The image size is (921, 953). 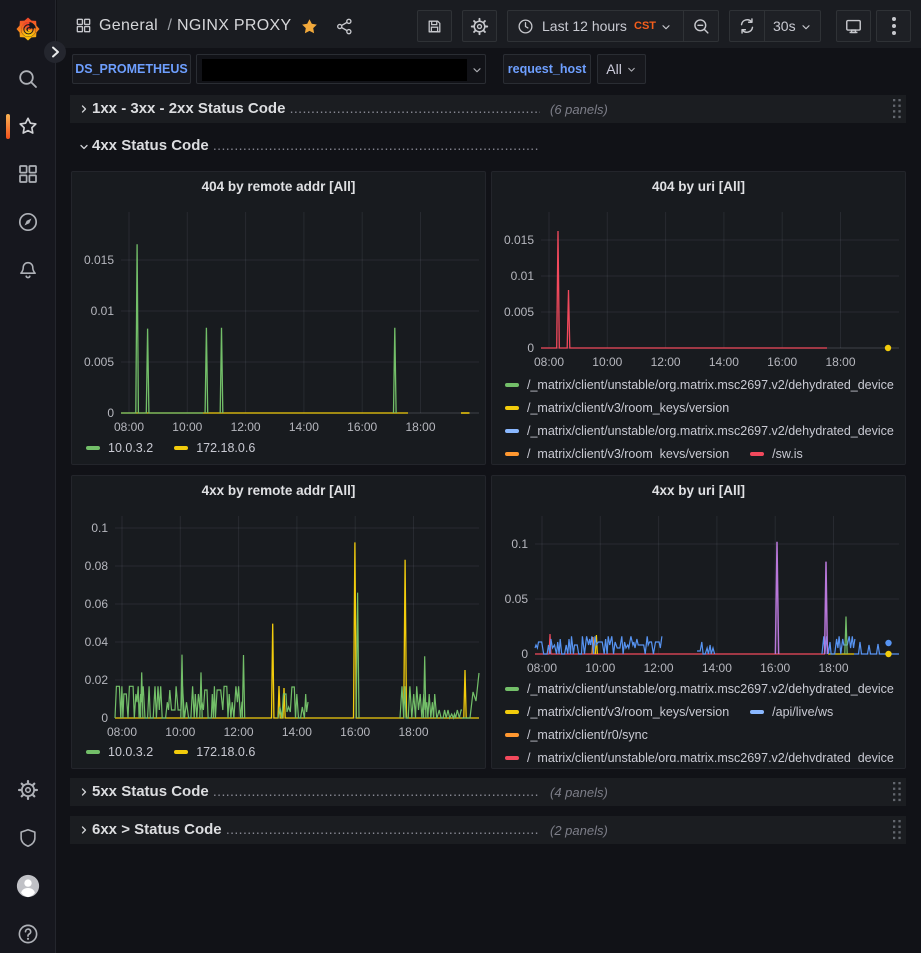 What do you see at coordinates (517, 599) in the screenshot?
I see `svg-text: 0.05` at bounding box center [517, 599].